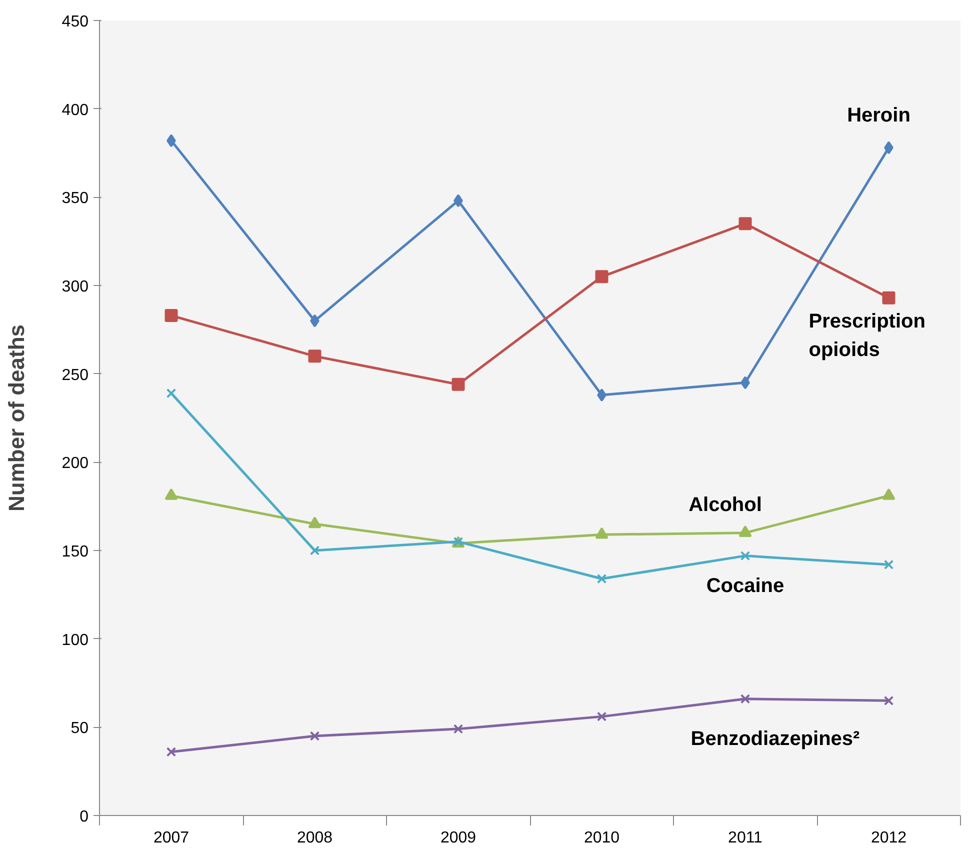 This screenshot has height=852, width=977. I want to click on series-label: Cocaine, so click(745, 585).